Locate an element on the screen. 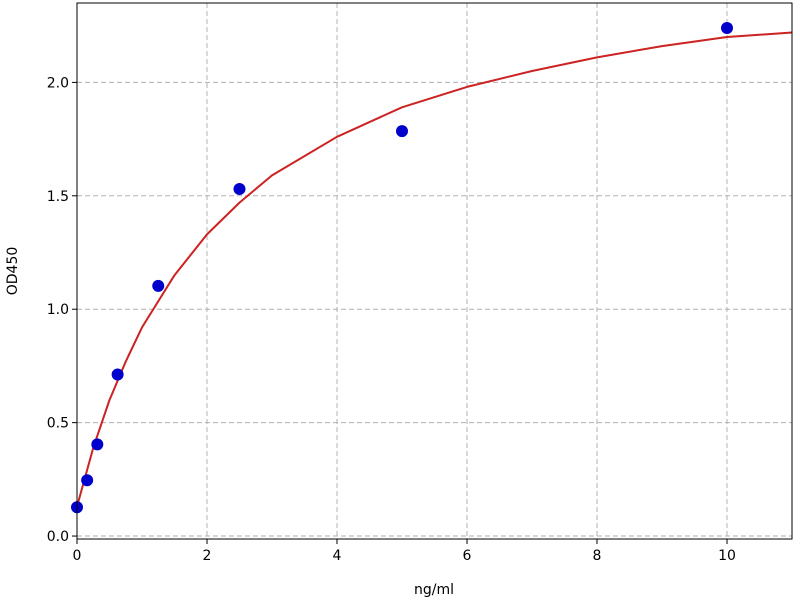 The height and width of the screenshot is (604, 800). x-axis-label: ng/ml is located at coordinates (434, 590).